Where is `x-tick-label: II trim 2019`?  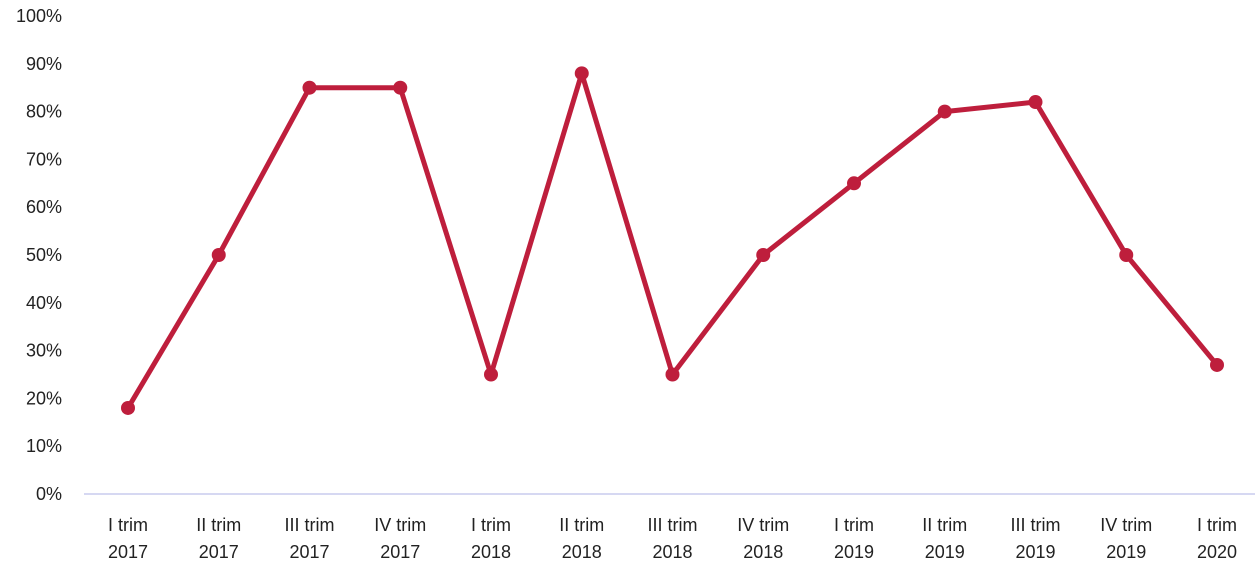 x-tick-label: II trim 2019 is located at coordinates (944, 538).